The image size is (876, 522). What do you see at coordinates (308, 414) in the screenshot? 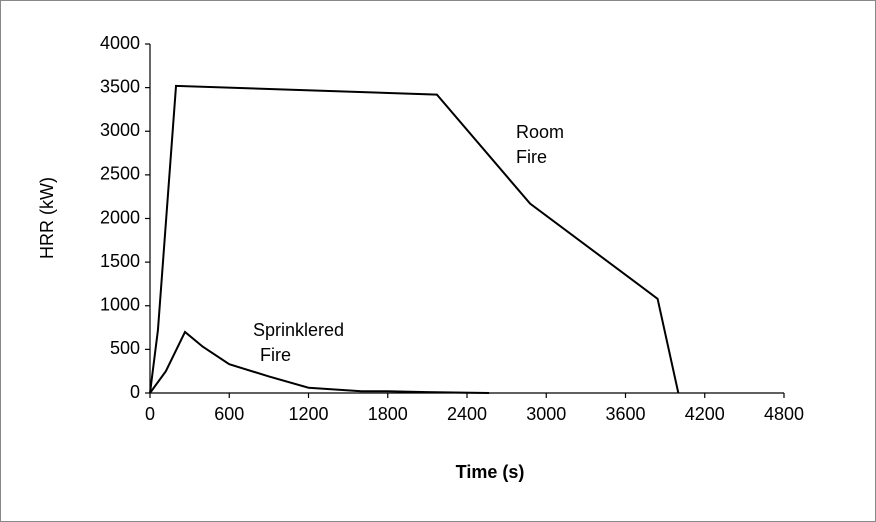
I see `x-tick-label: 1200` at bounding box center [308, 414].